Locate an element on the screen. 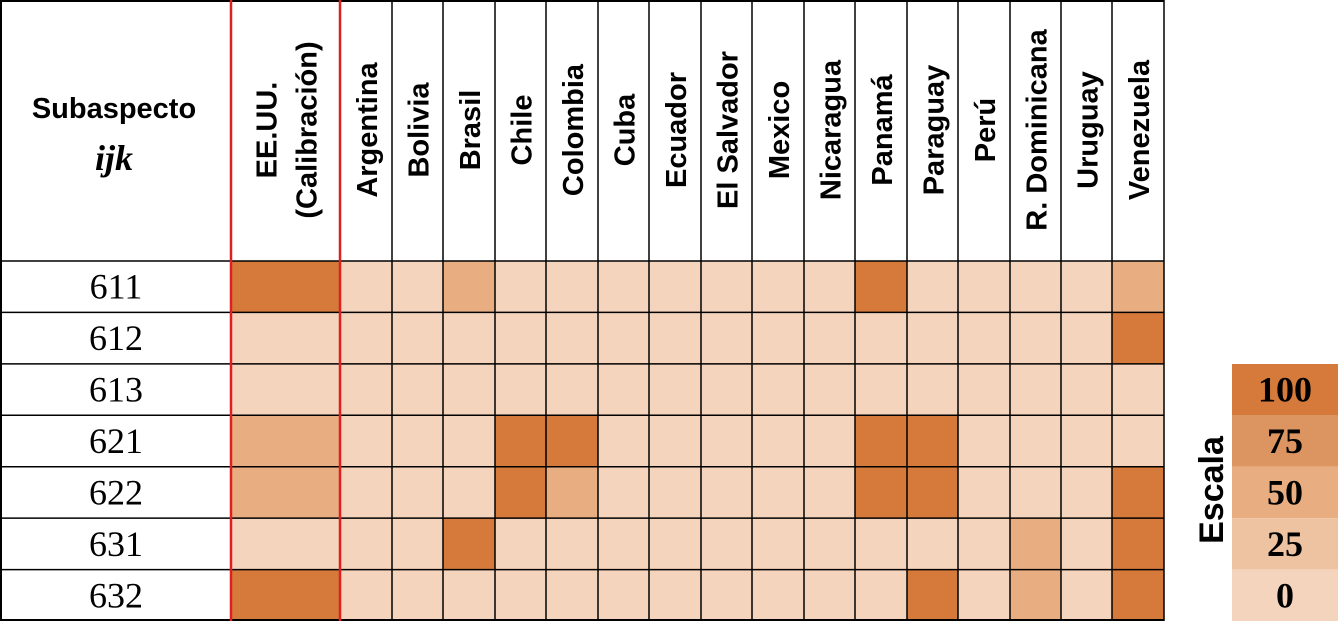 The height and width of the screenshot is (621, 1338). column-header: Mexico is located at coordinates (780, 130).